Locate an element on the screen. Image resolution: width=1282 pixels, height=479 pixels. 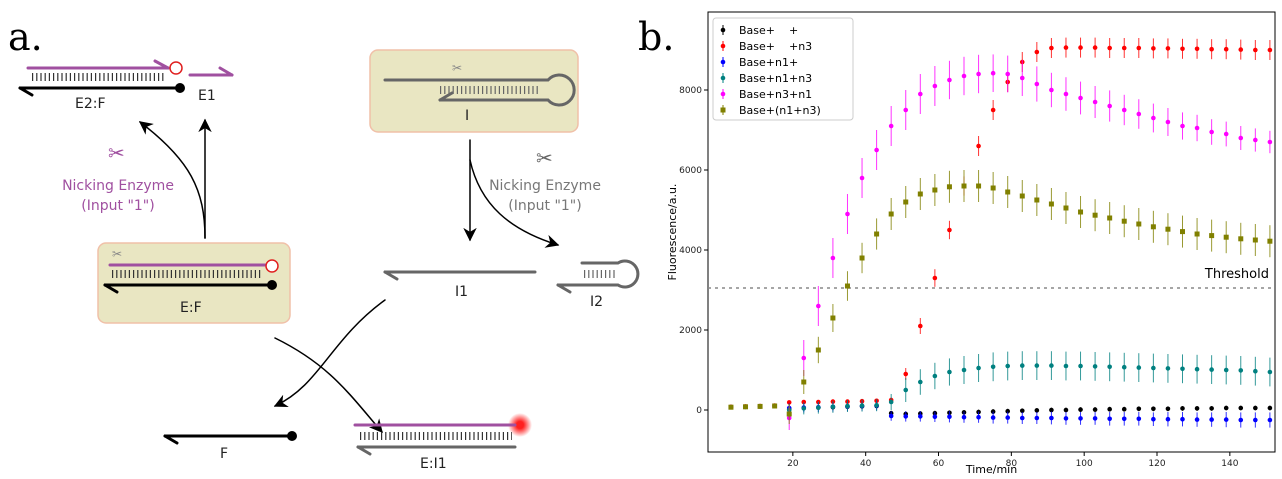
x-tick-label: 100 is located at coordinates (1084, 464).